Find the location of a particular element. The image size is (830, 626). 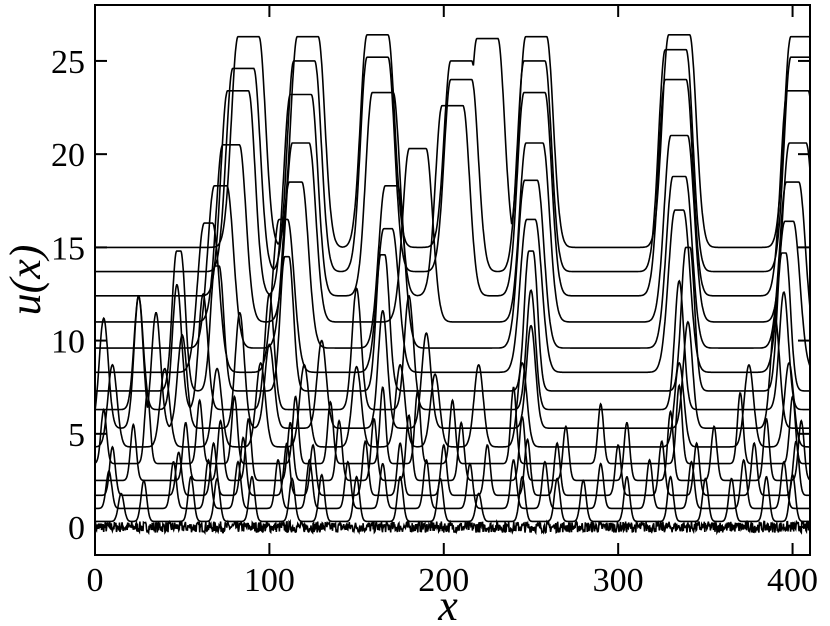

x-tick-label: 0 is located at coordinates (95, 580).